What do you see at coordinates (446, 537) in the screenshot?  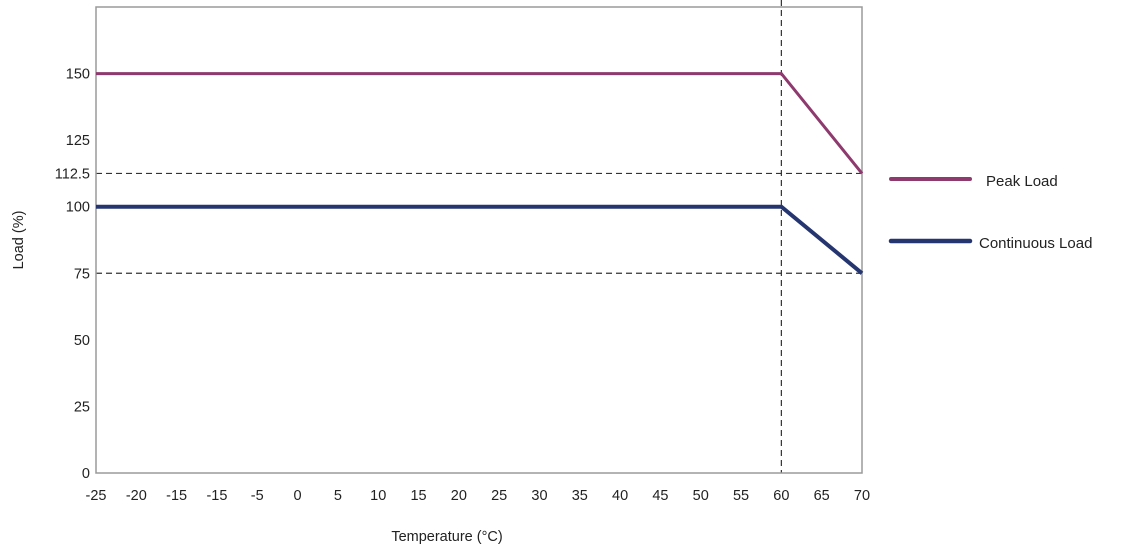 I see `x-axis-title: Temperature (°C)` at bounding box center [446, 537].